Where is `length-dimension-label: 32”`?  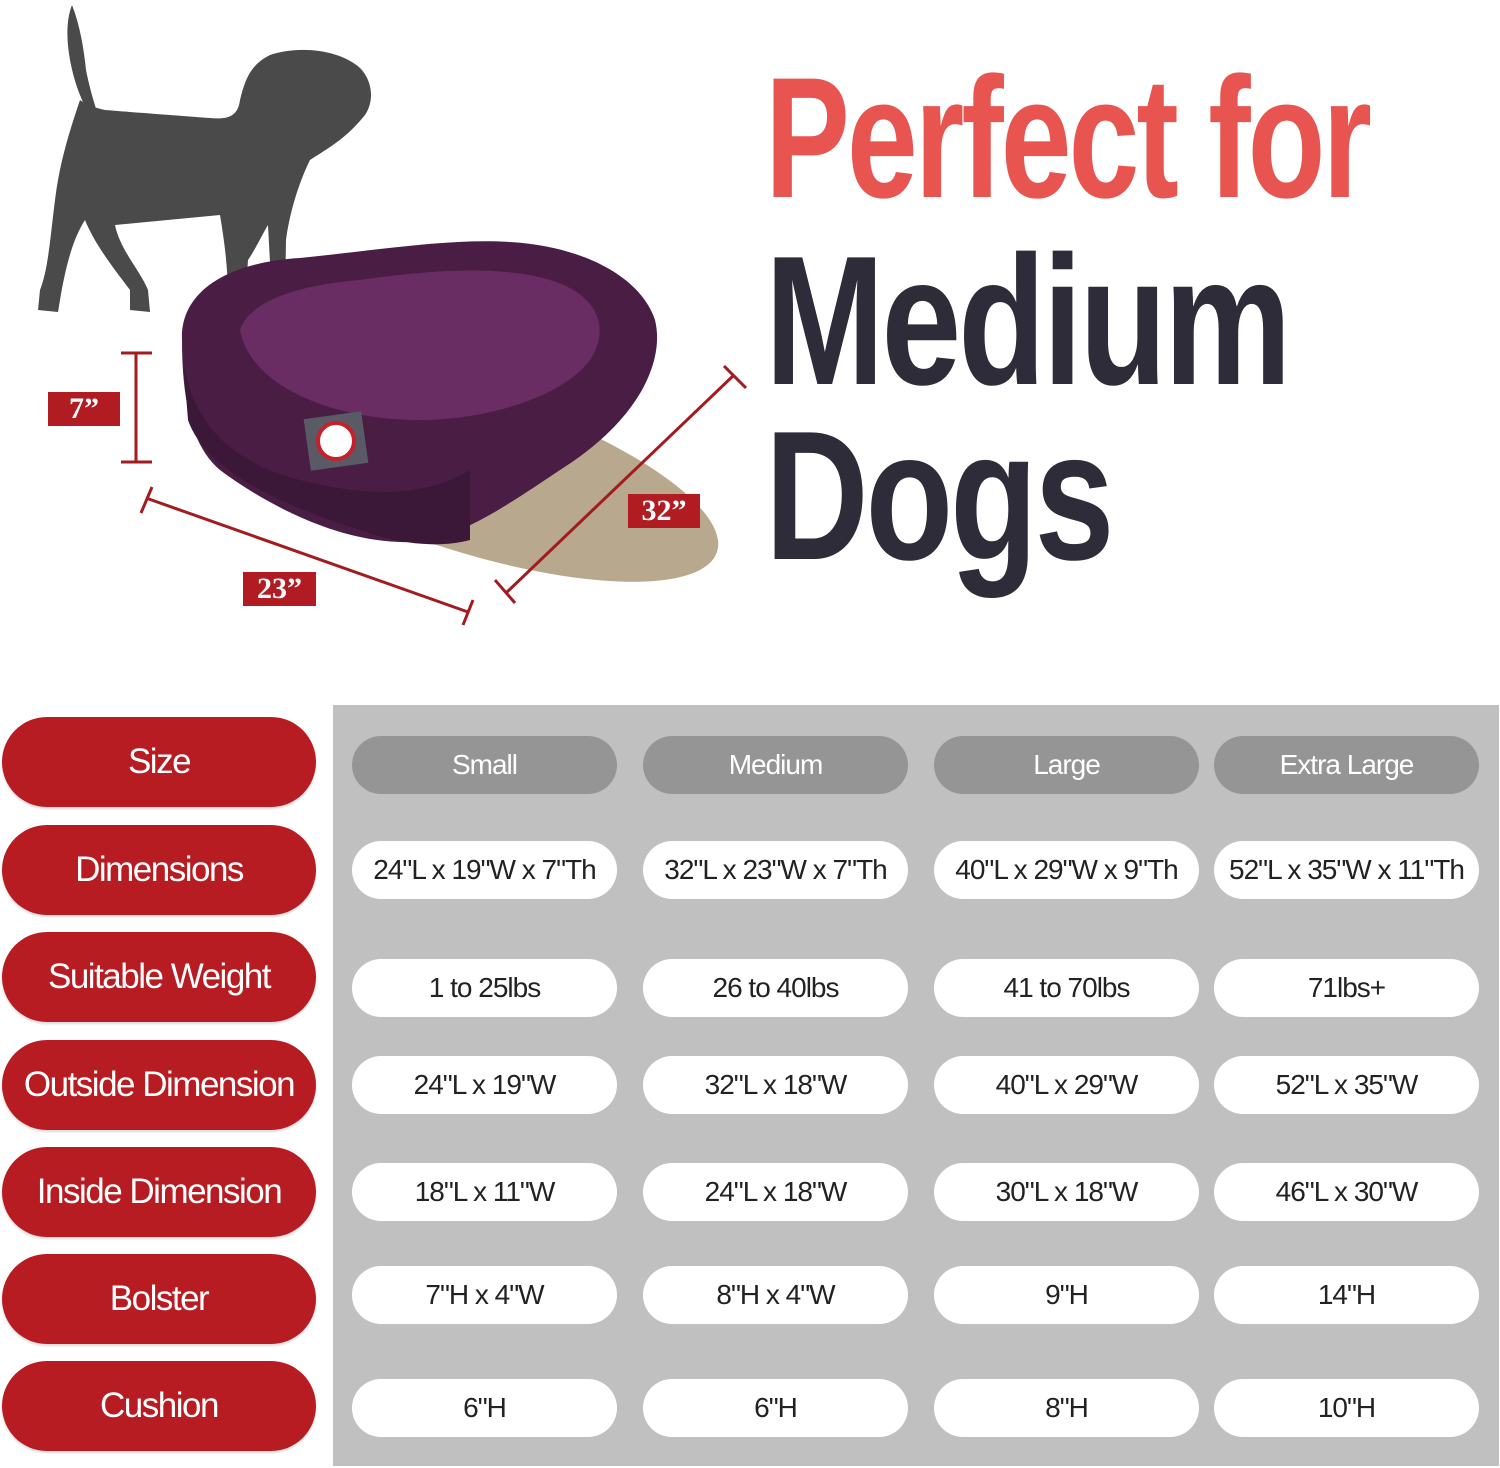 length-dimension-label: 32” is located at coordinates (664, 511).